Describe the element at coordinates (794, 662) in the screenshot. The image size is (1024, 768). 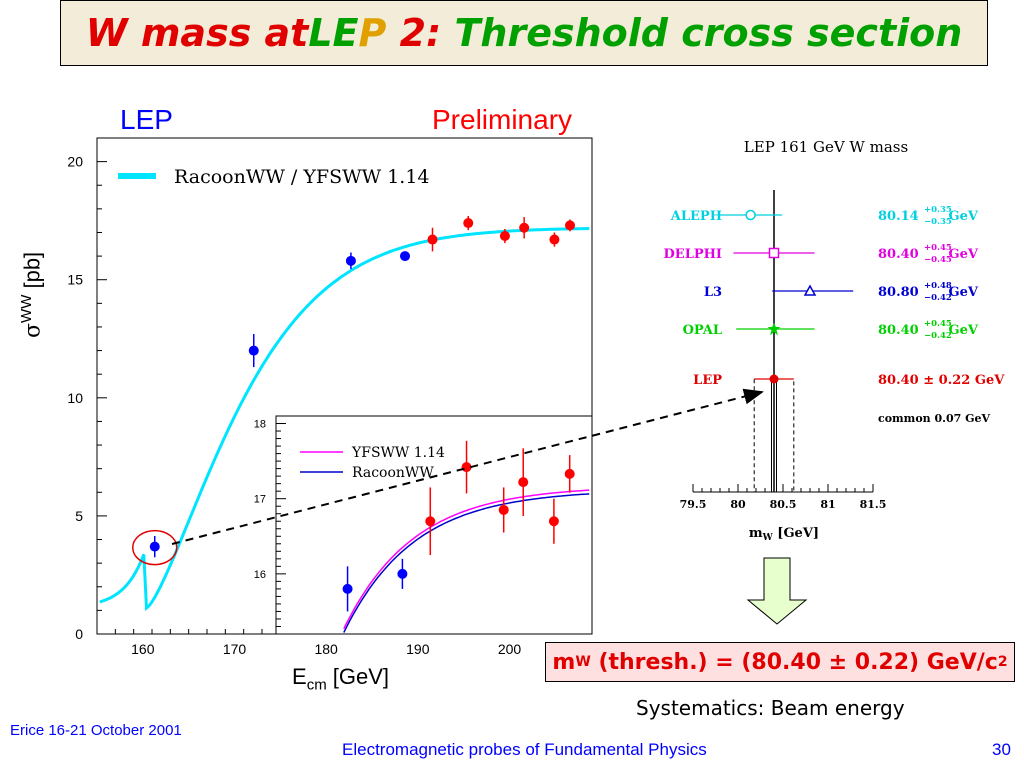
I see `result-rhs: (thresh.) = (80.40 ± 0.22) GeV/c` at that location.